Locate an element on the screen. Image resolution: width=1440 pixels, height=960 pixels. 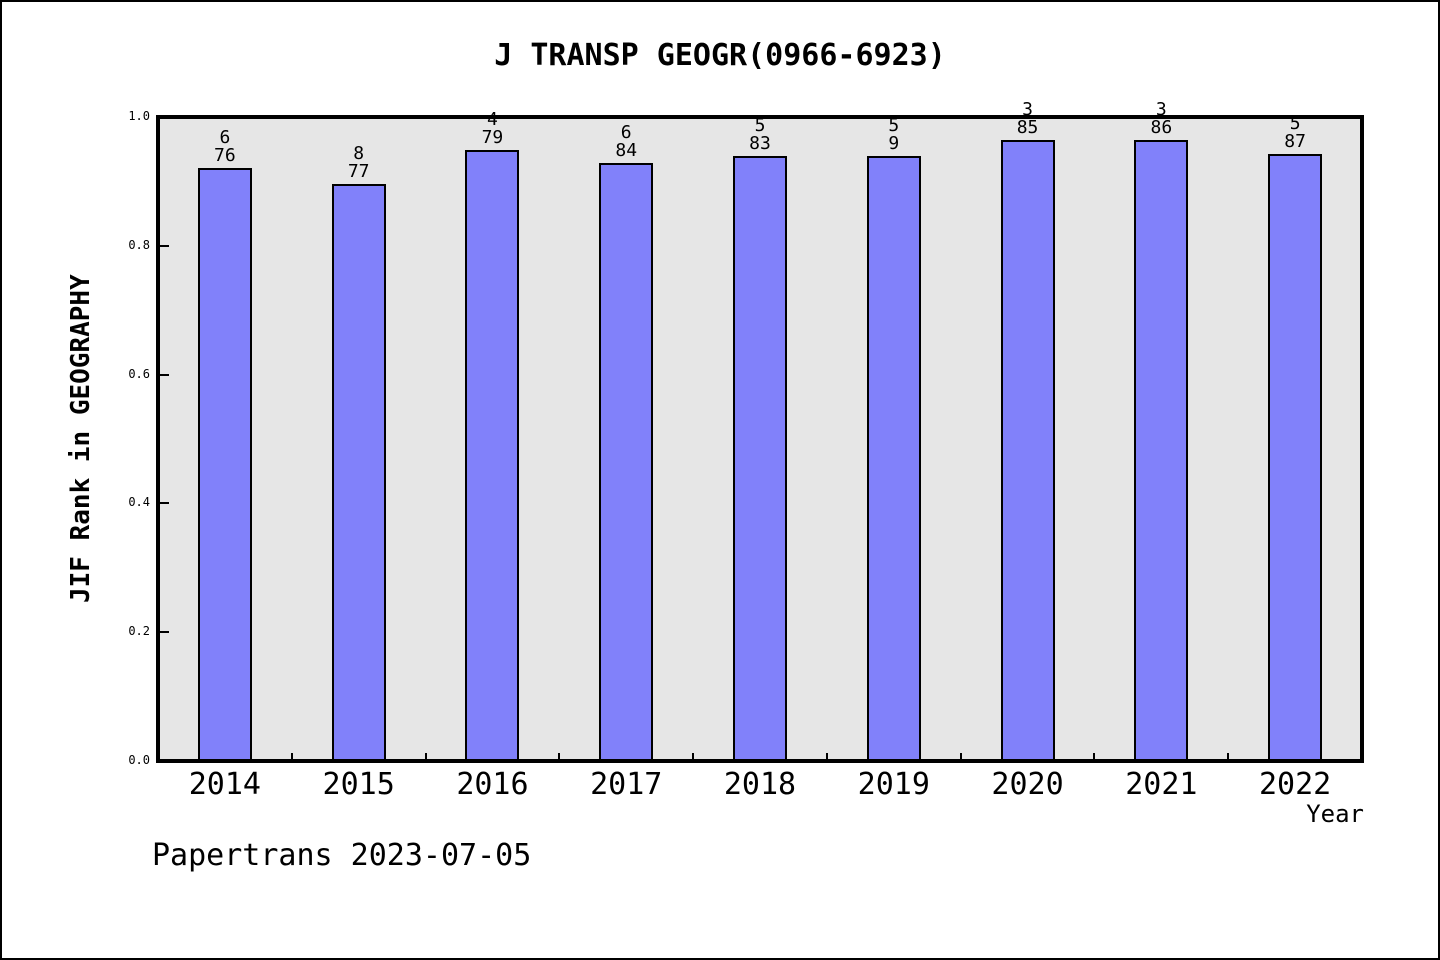
y-tick-label: 0.4 is located at coordinates (139, 502).